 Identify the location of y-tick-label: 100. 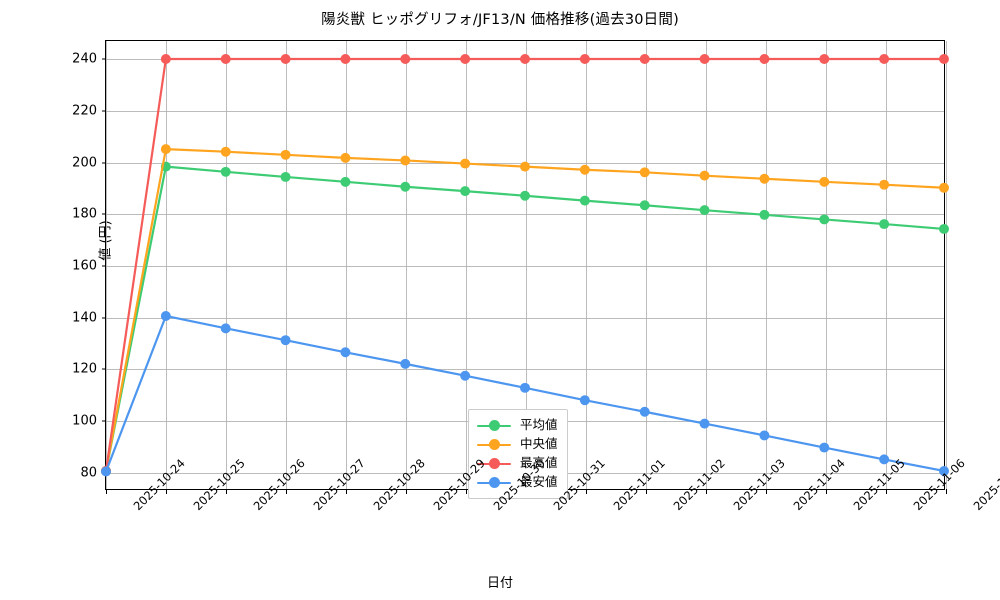
(84, 421).